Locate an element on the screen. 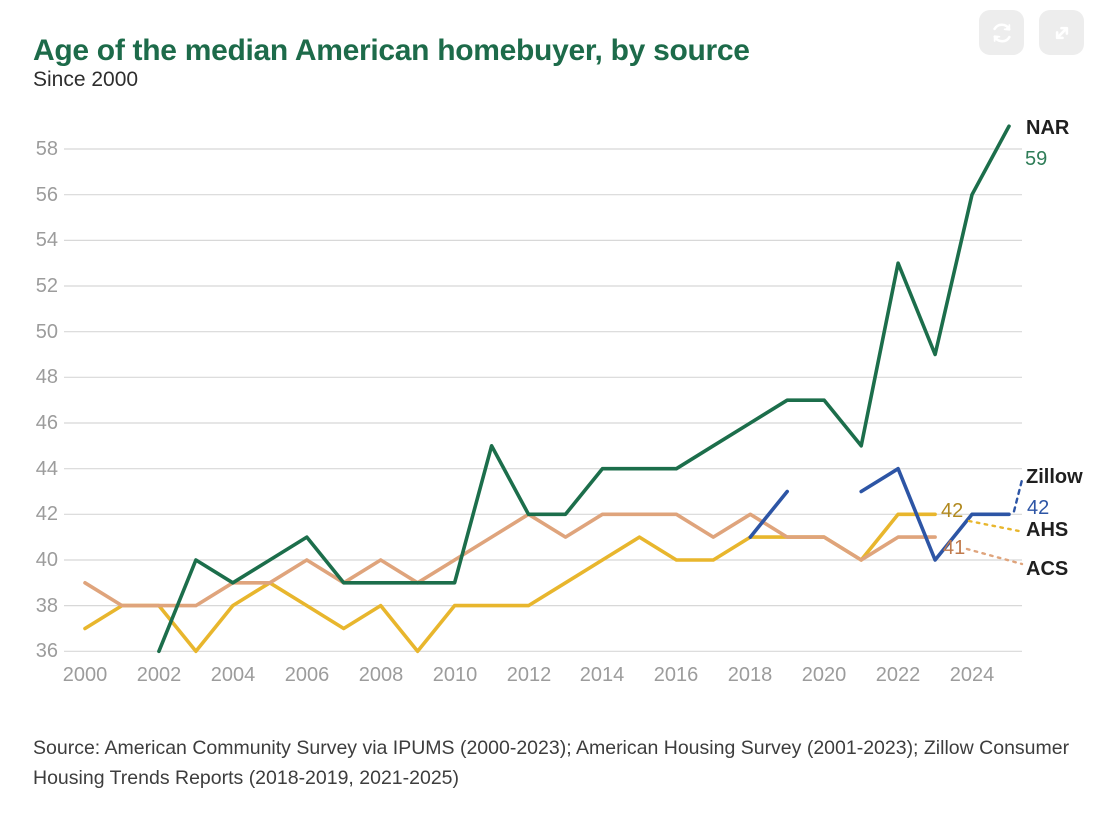  series-label-nar: NAR is located at coordinates (1048, 128).